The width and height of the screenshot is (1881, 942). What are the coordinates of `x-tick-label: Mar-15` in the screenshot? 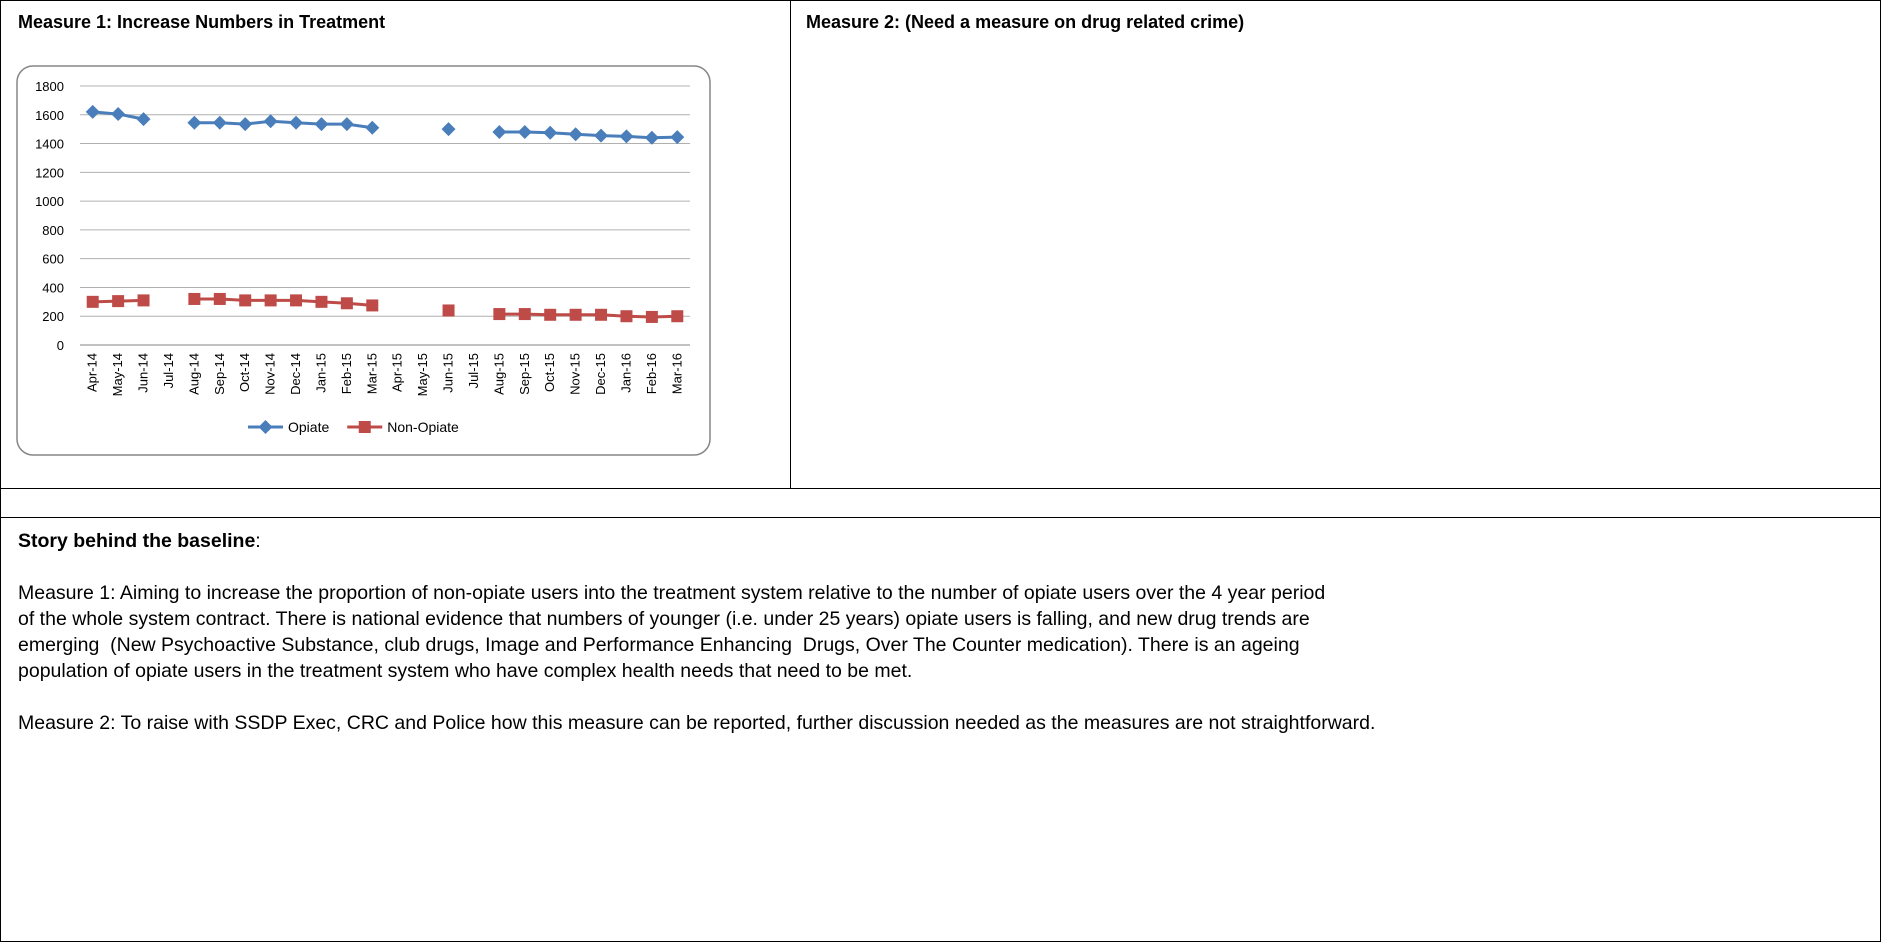 It's located at (371, 373).